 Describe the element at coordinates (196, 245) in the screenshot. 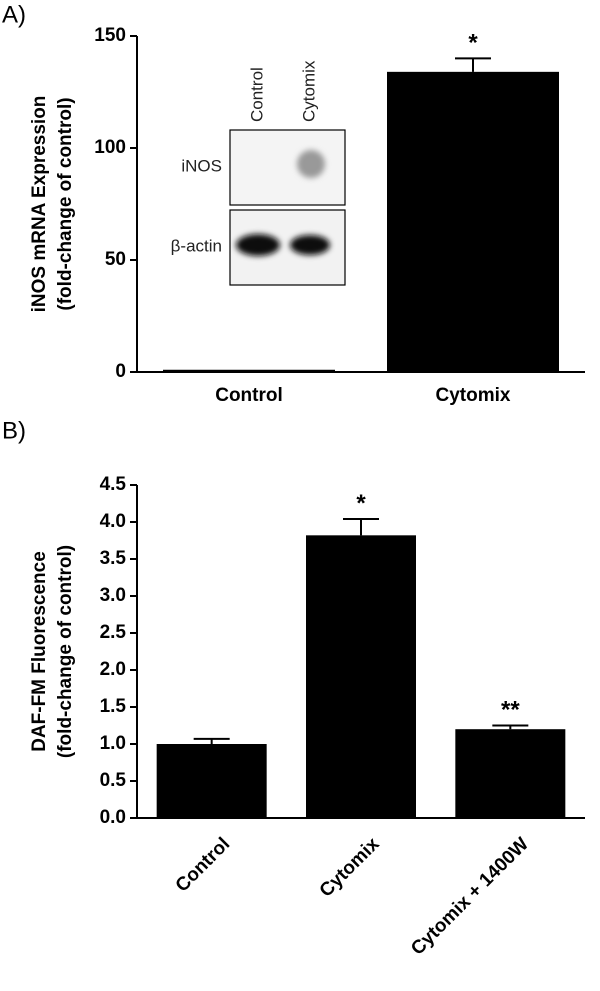

I see `inset-row-label: β-actin` at that location.